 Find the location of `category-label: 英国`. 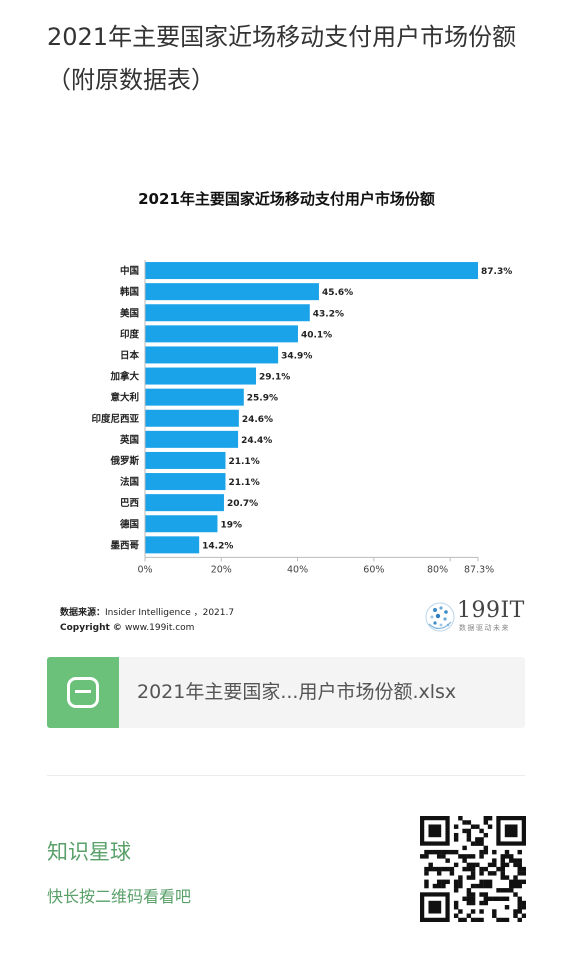

category-label: 英国 is located at coordinates (129, 440).